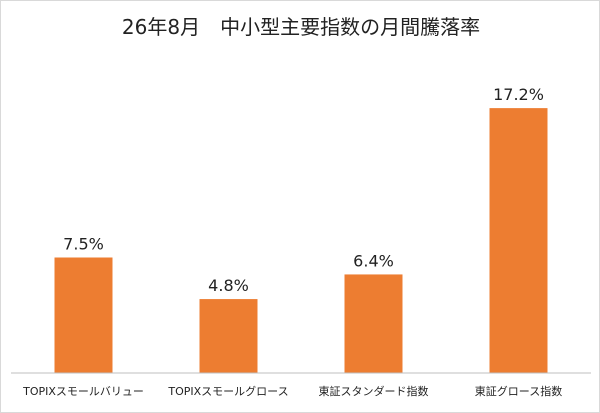  What do you see at coordinates (374, 391) in the screenshot?
I see `category-tick-label-3: 東証スタンダード指数` at bounding box center [374, 391].